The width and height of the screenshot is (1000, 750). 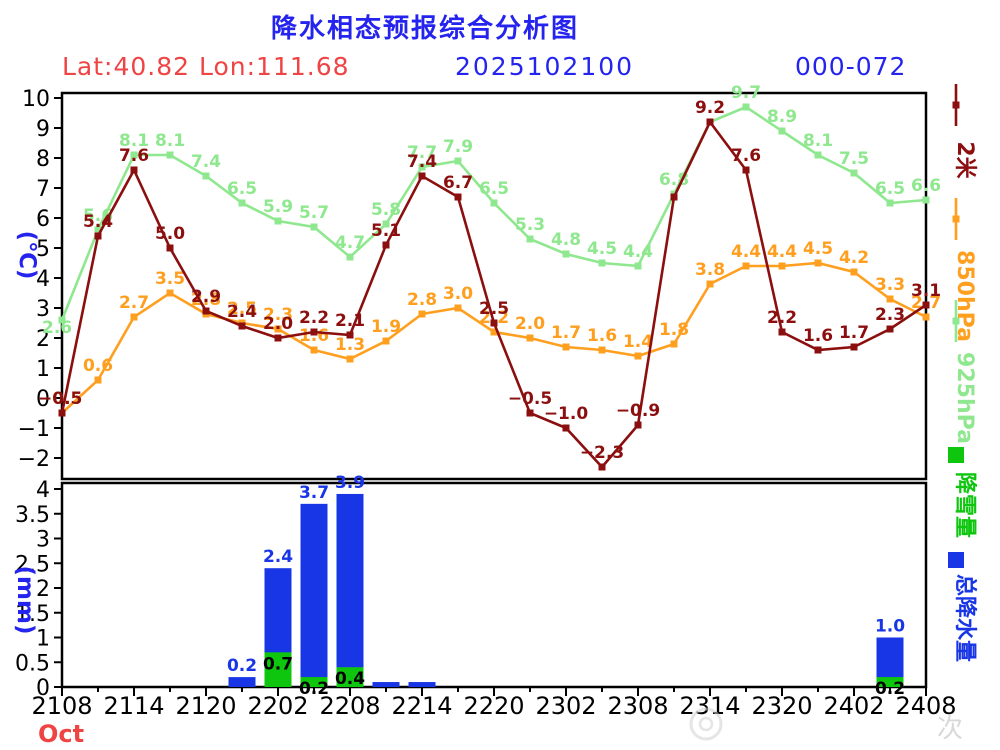 I want to click on series-value-label: 9.2, so click(x=710, y=108).